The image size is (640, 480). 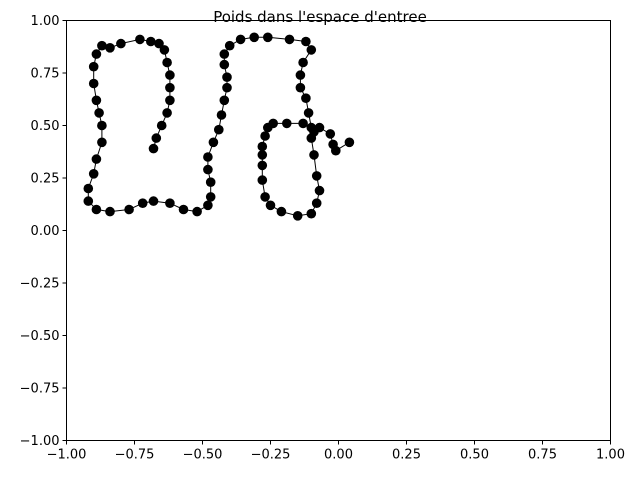 I want to click on y-tick-label: −0.75, so click(x=40, y=389).